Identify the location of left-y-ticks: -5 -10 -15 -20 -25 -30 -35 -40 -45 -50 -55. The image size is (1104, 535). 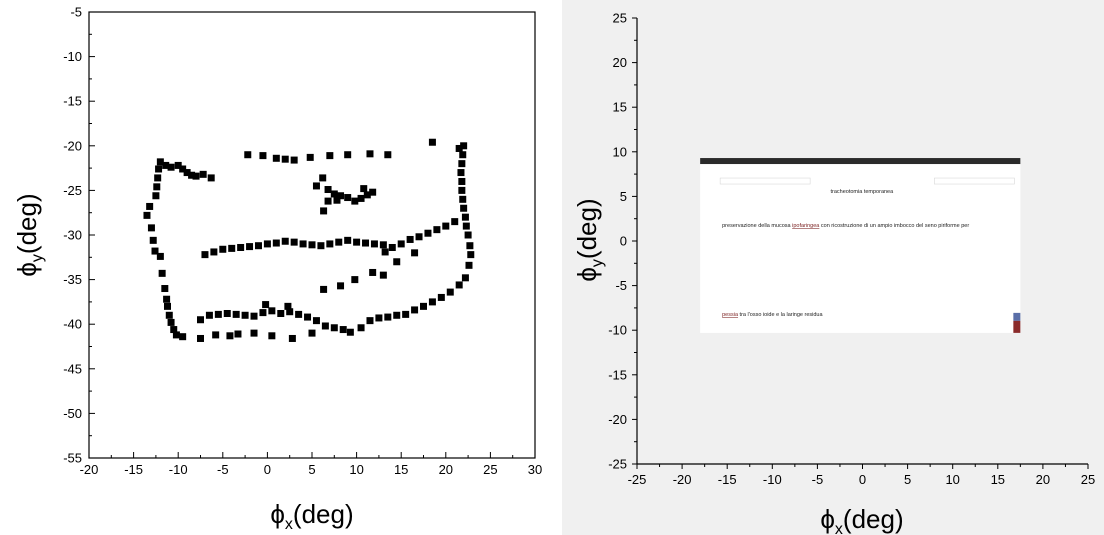
(79, 235).